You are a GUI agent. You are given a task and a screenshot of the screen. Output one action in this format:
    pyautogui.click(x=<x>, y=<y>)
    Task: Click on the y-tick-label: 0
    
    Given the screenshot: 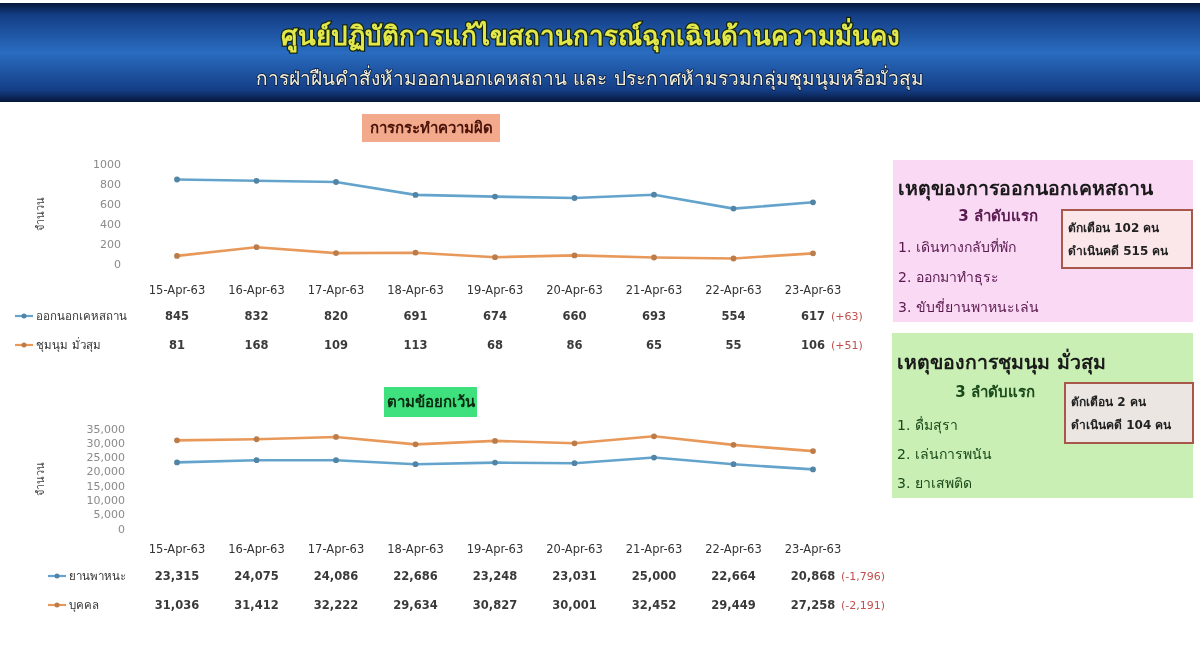 What is the action you would take?
    pyautogui.click(x=117, y=264)
    